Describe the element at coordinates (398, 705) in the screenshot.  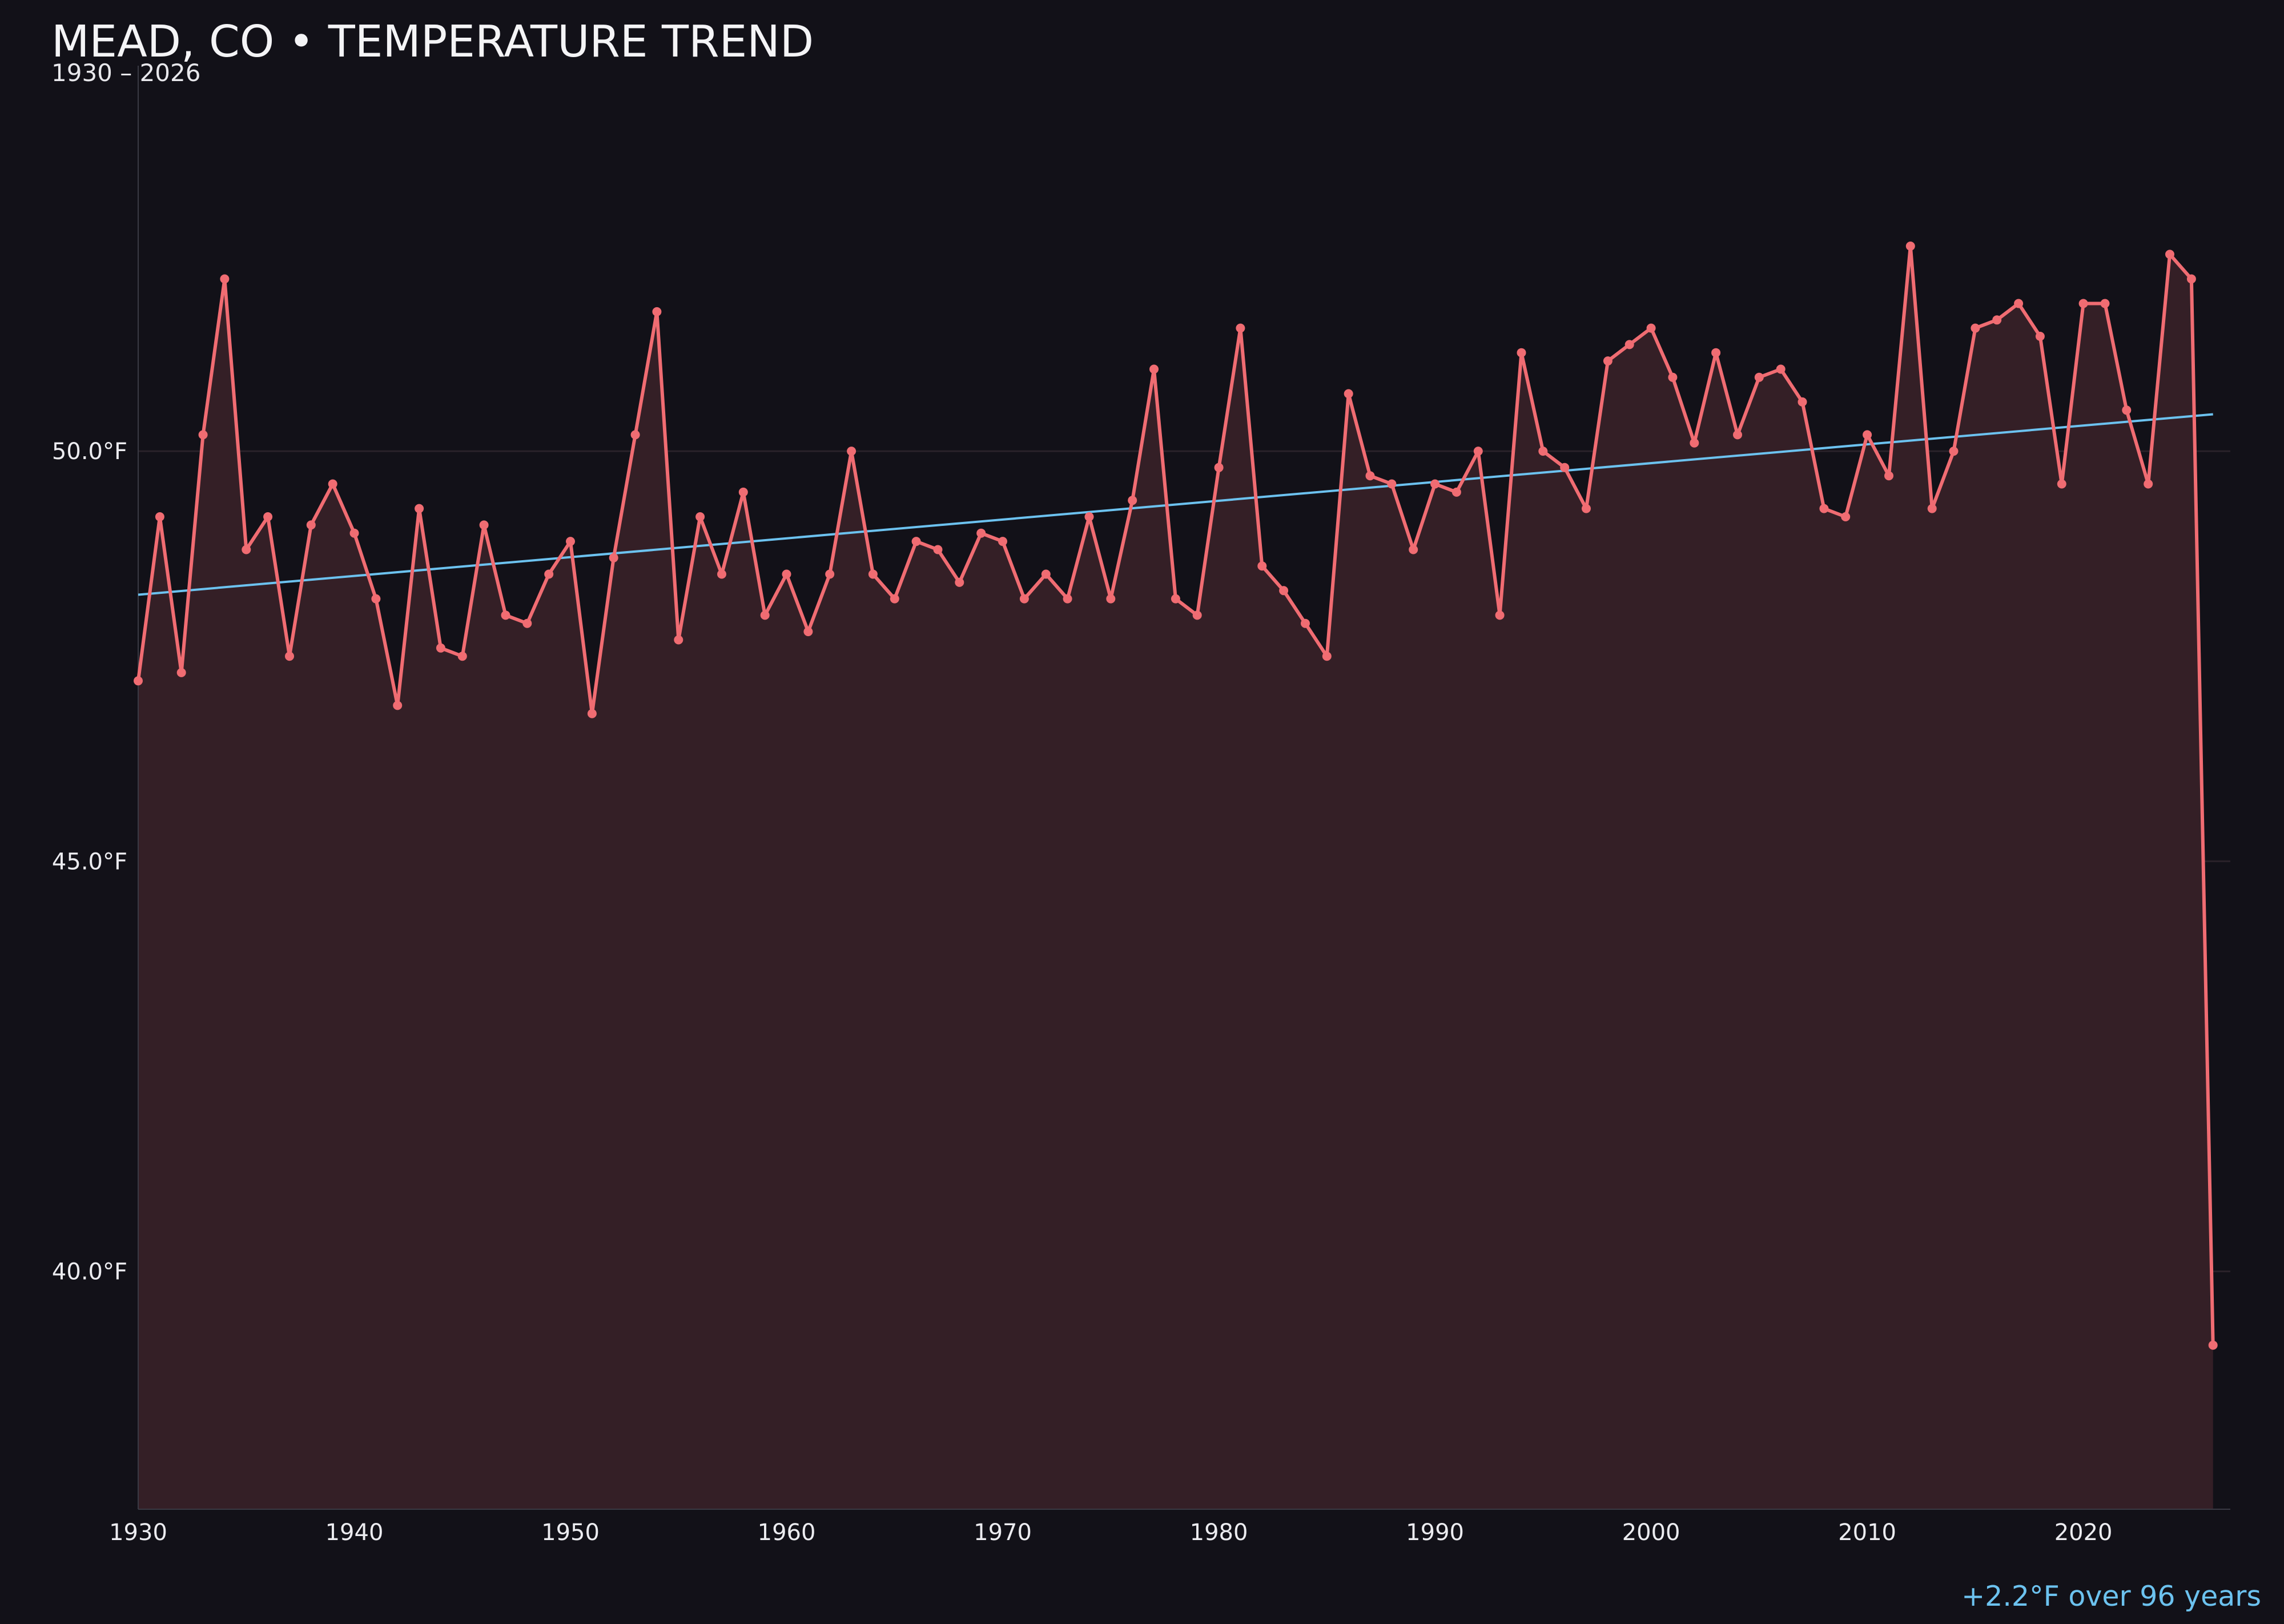
I see `data-point-1942` at that location.